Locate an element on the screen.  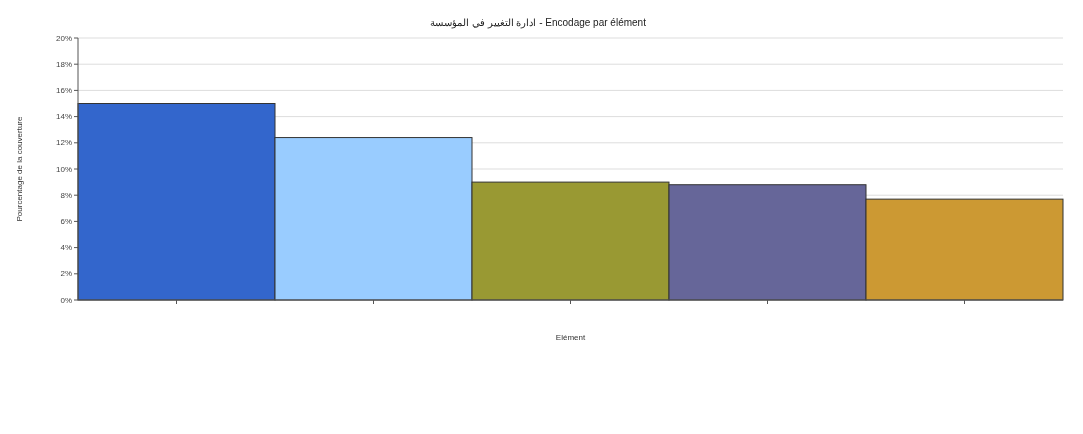
y-tick-label: 4% is located at coordinates (66, 248).